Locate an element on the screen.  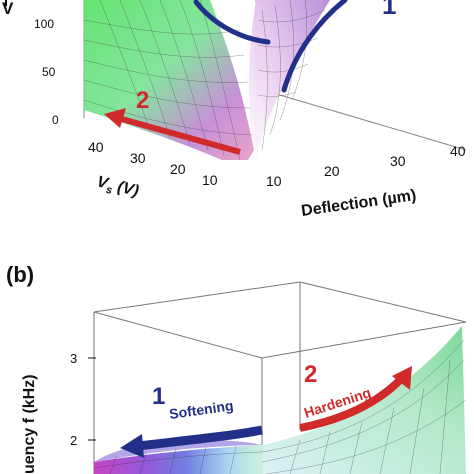
top-deflection-axis-label: Deflection (µm) is located at coordinates (358, 203).